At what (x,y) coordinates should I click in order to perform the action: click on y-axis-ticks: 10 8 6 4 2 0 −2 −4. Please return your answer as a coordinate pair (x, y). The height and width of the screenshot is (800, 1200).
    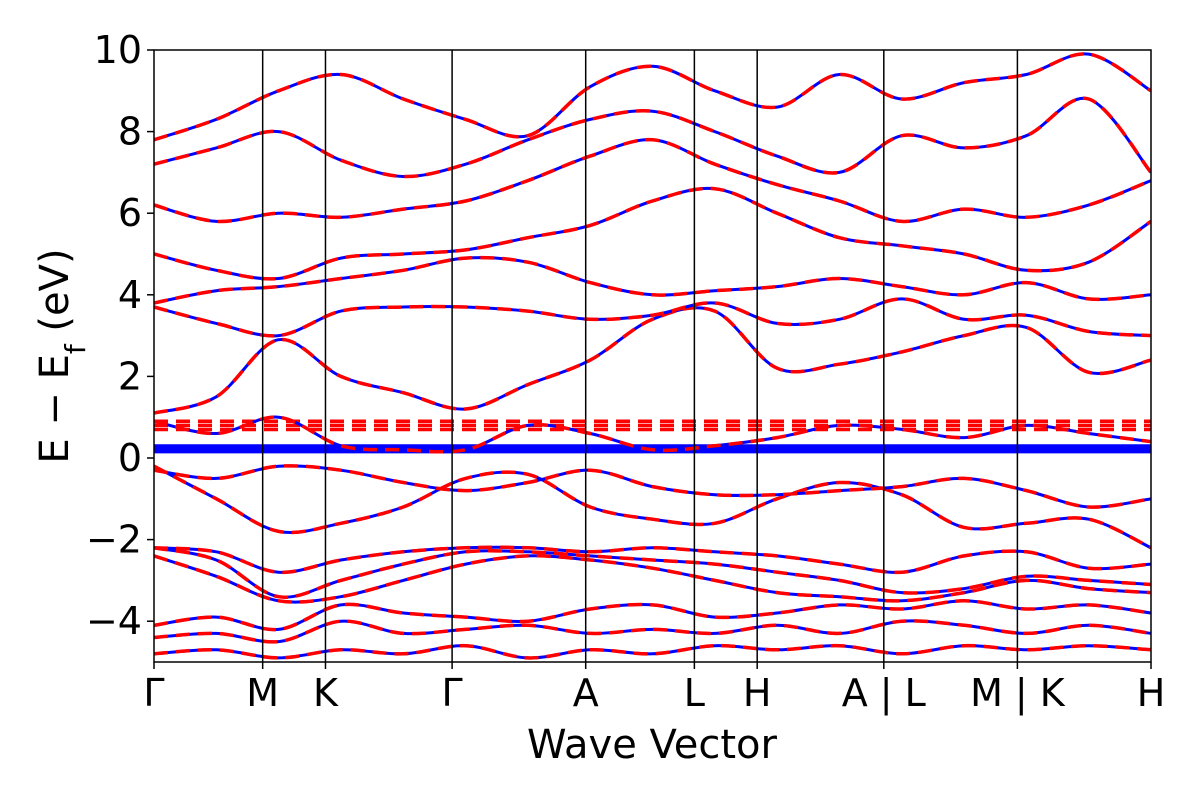
    Looking at the image, I should click on (120, 335).